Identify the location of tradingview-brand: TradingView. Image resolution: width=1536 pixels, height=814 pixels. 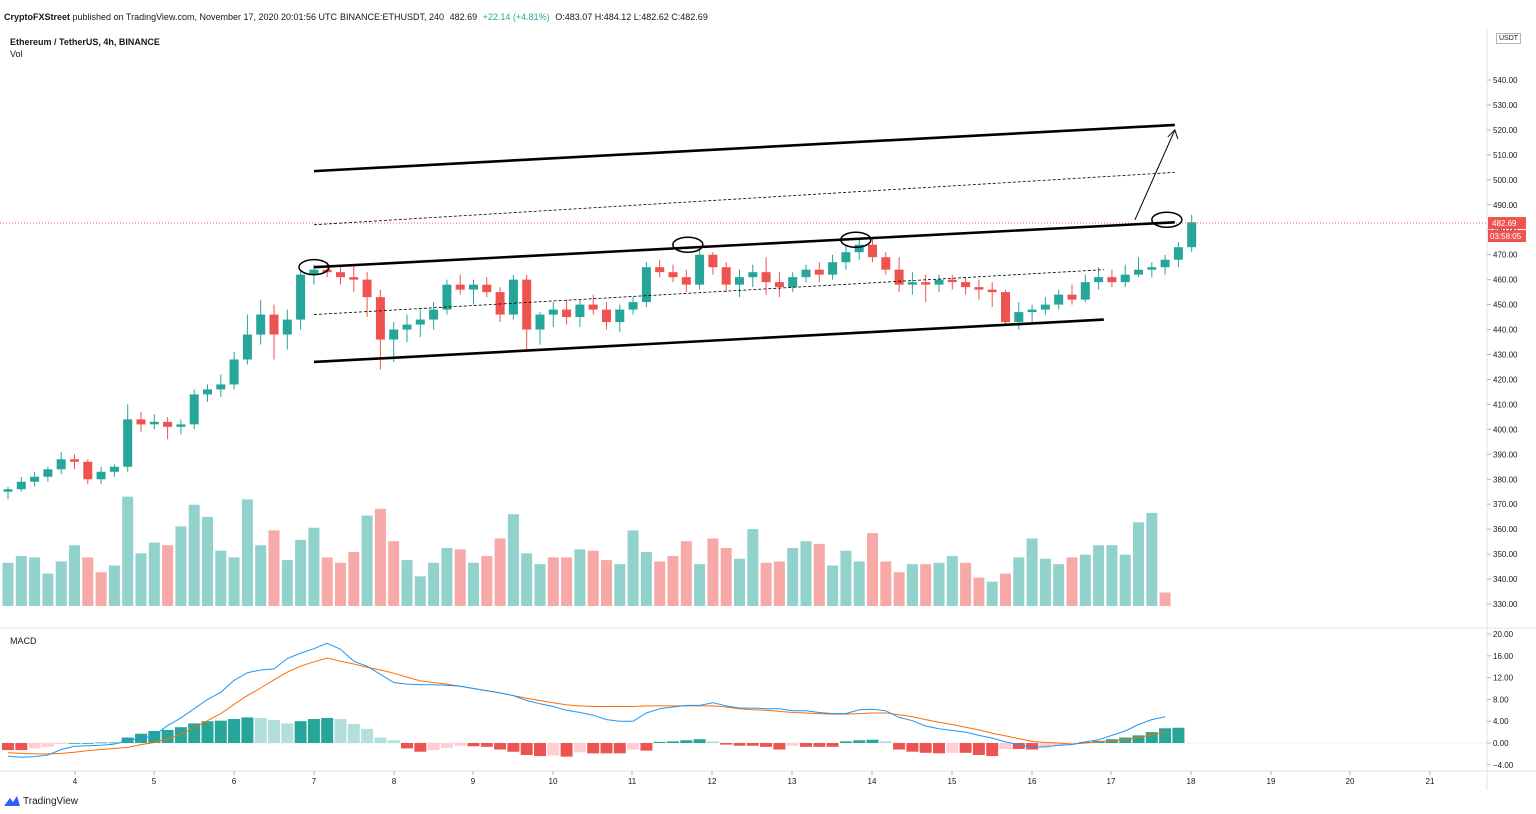
(41, 801).